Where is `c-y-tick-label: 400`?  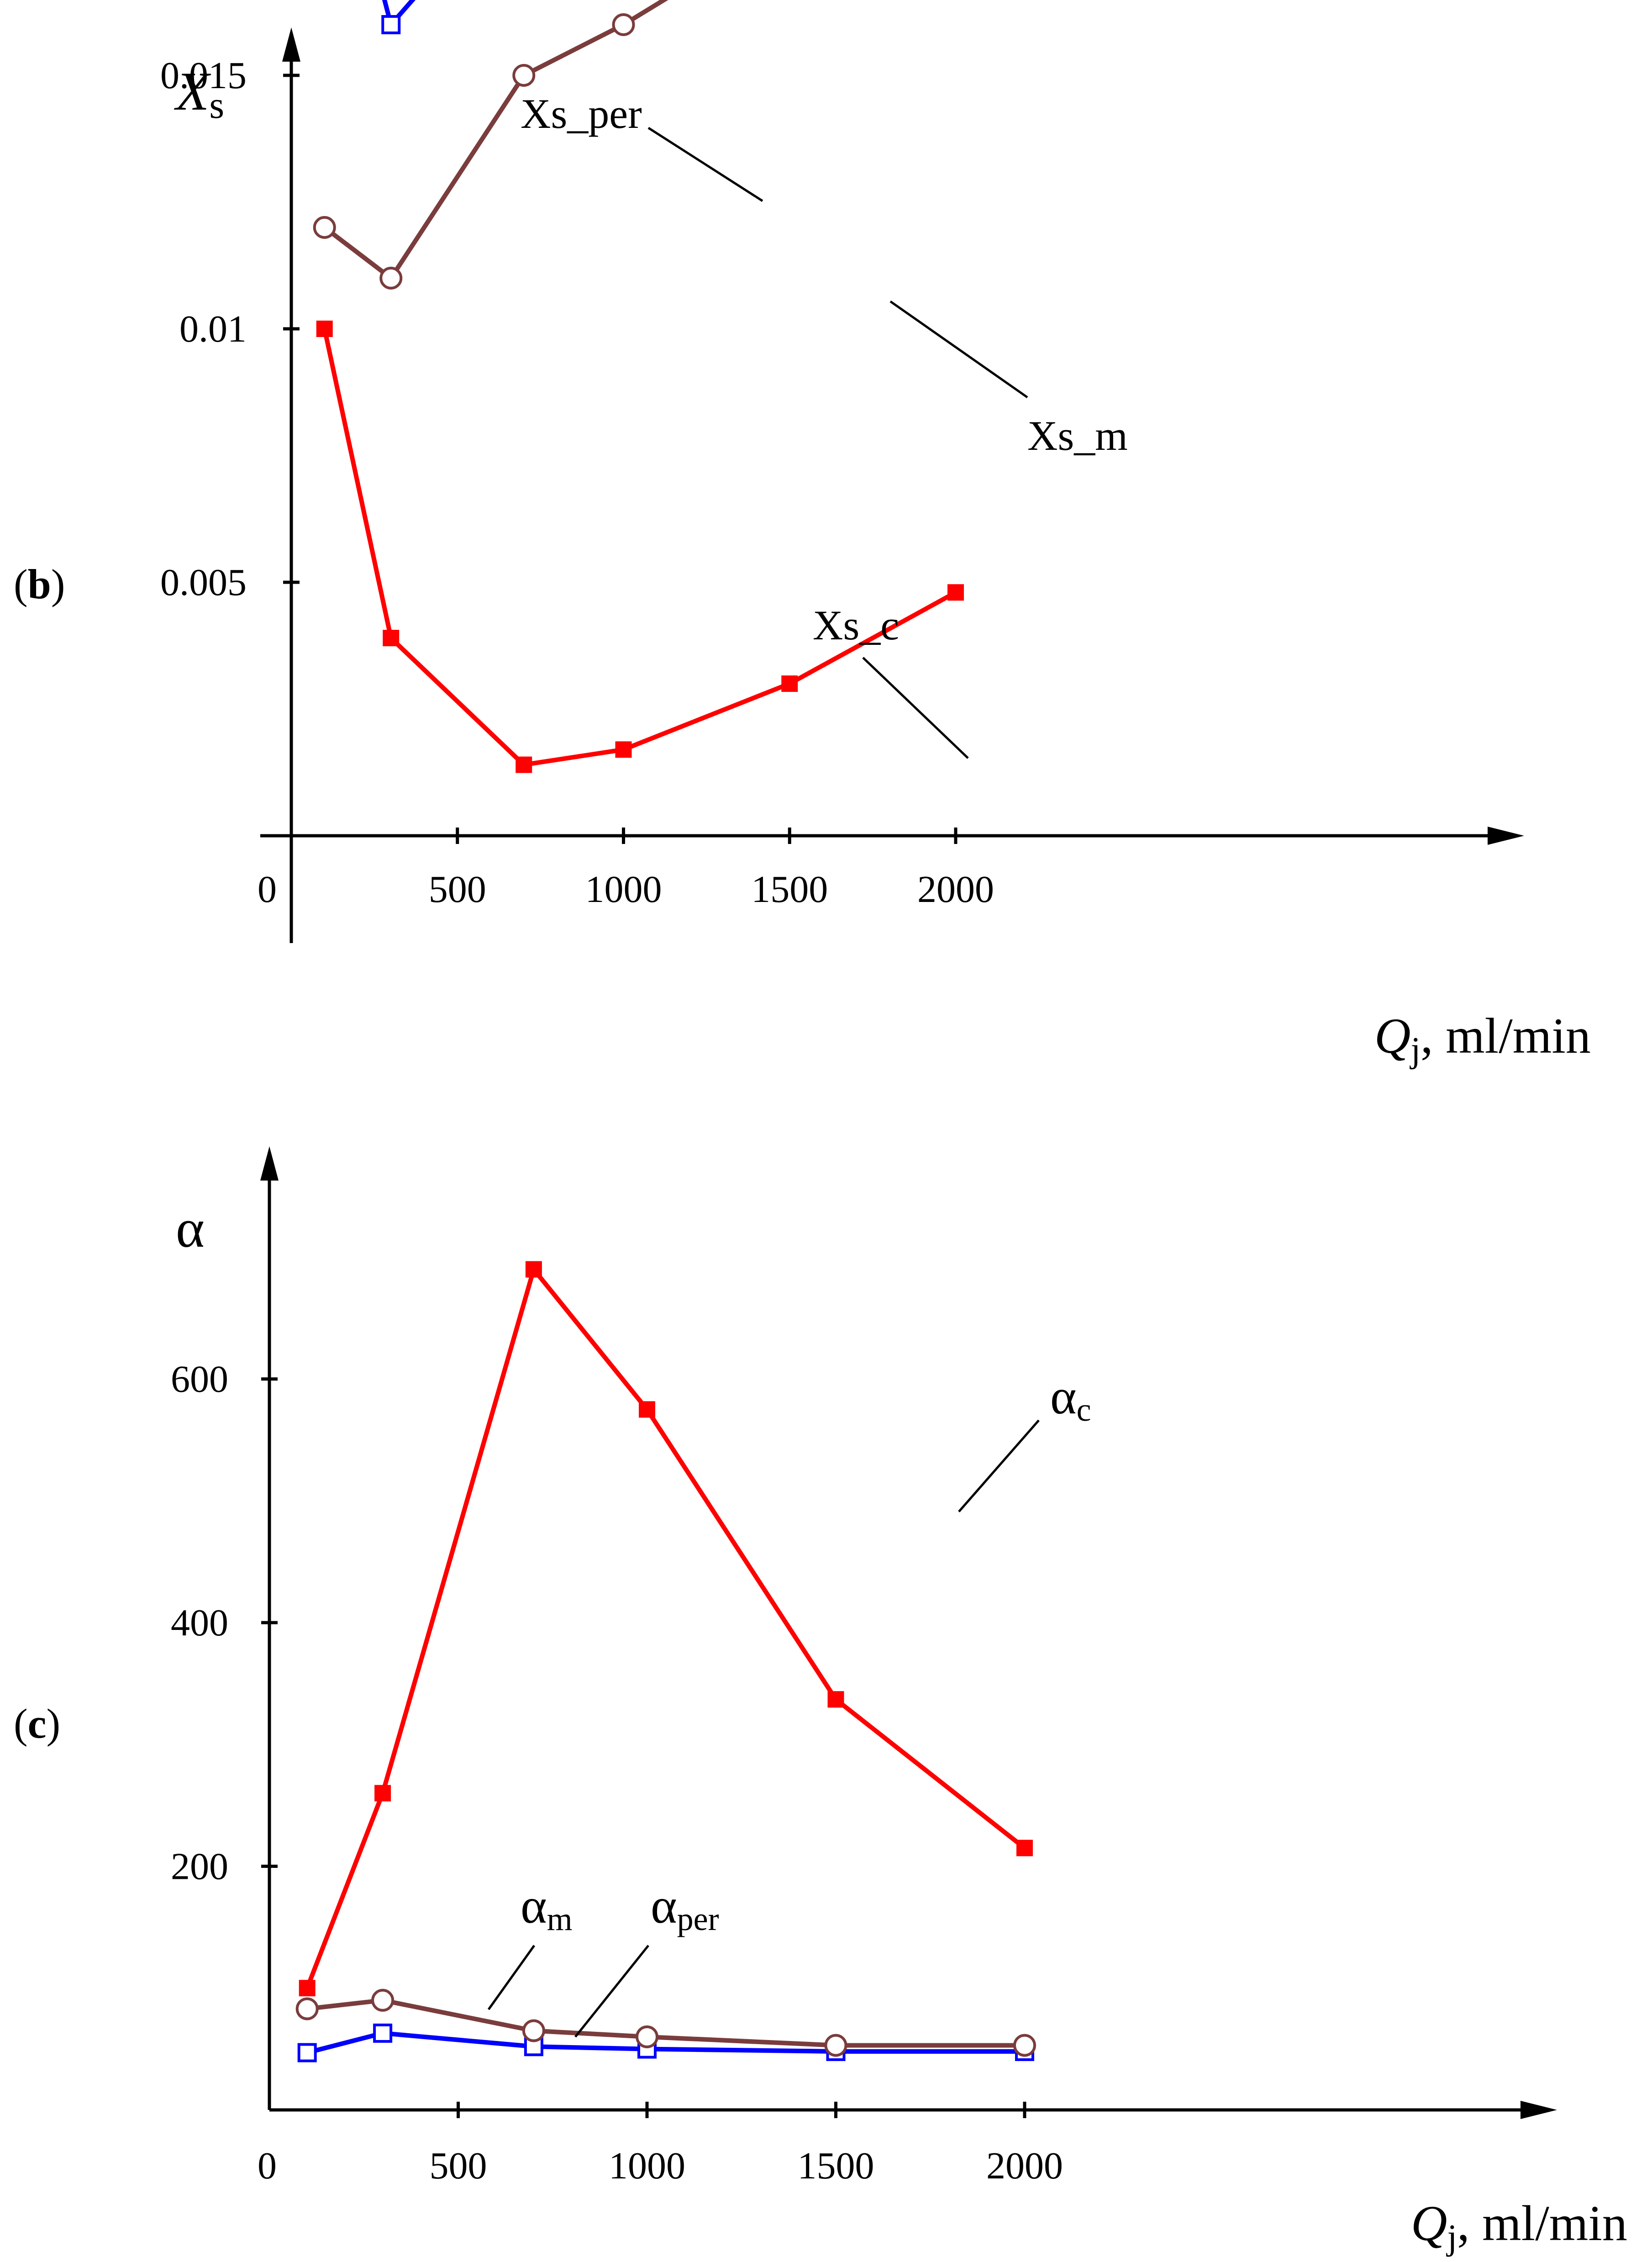 c-y-tick-label: 400 is located at coordinates (199, 1623).